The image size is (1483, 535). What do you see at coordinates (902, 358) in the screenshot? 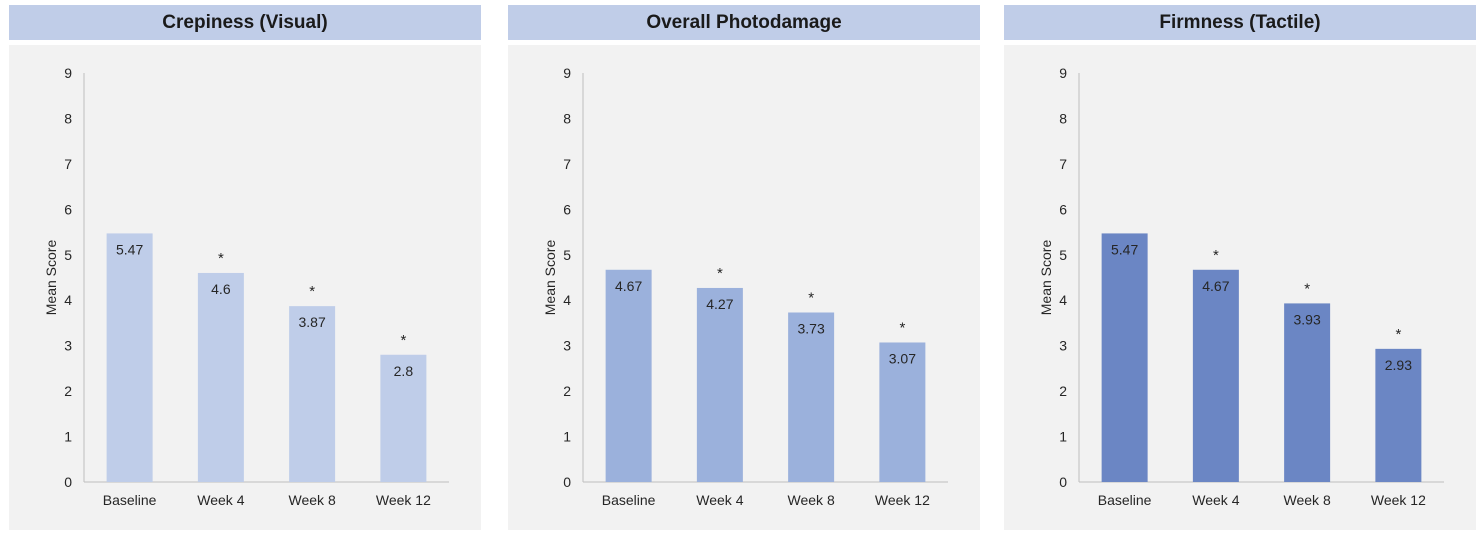
I see `data-label: 3.07` at bounding box center [902, 358].